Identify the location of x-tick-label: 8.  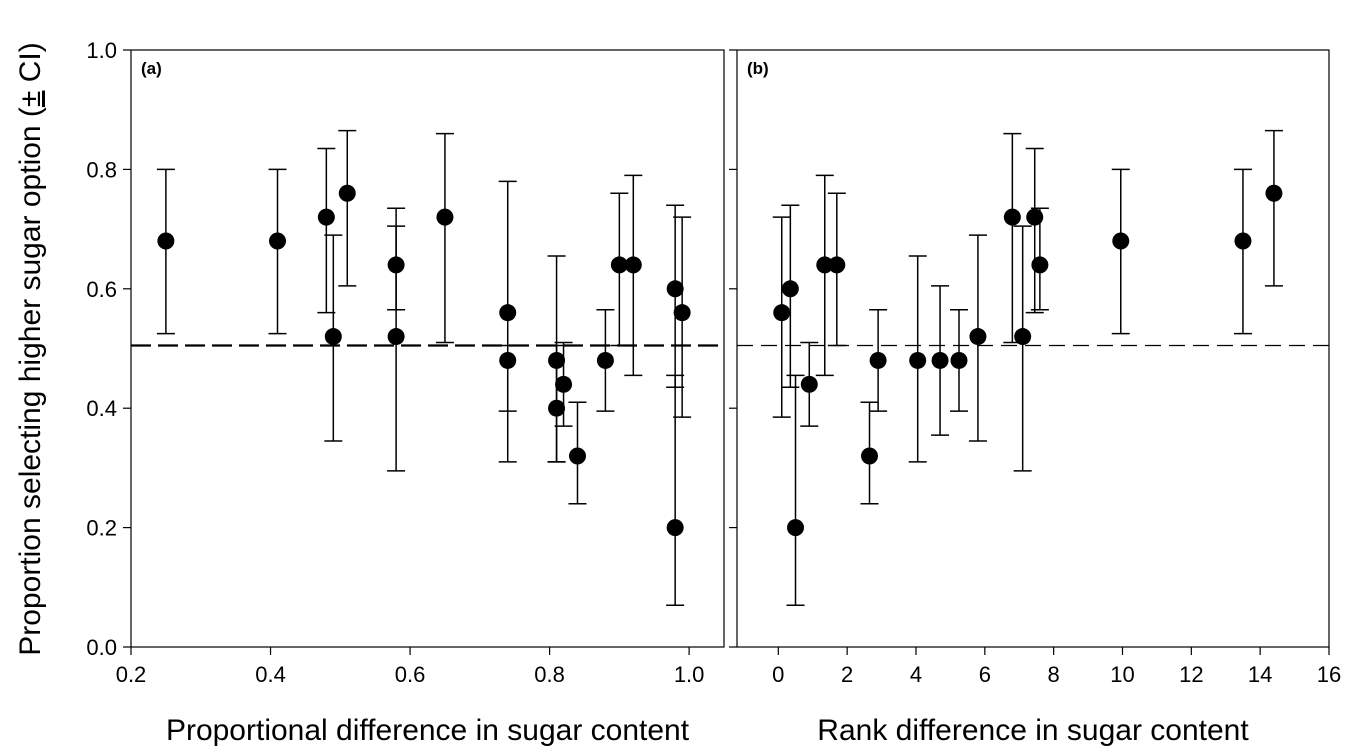
(1054, 674).